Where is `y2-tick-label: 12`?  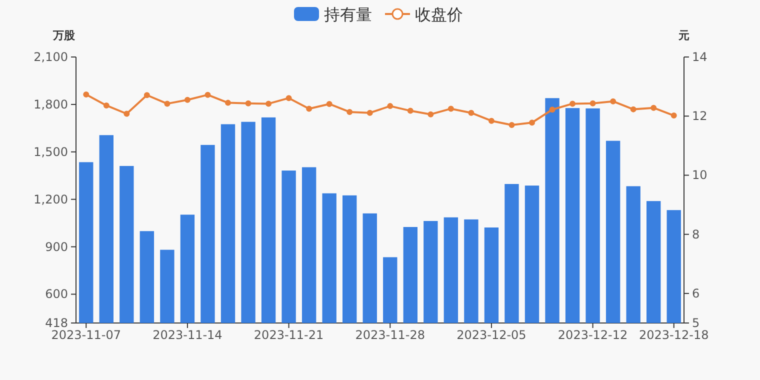
y2-tick-label: 12 is located at coordinates (700, 116).